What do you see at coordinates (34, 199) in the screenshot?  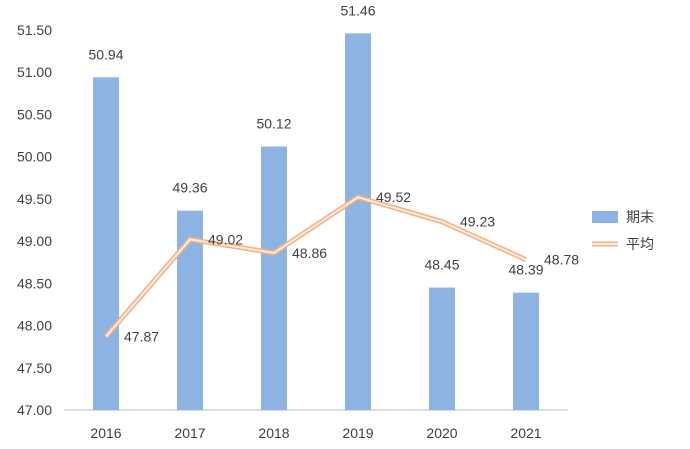 I see `y-tick-label: 49.50` at bounding box center [34, 199].